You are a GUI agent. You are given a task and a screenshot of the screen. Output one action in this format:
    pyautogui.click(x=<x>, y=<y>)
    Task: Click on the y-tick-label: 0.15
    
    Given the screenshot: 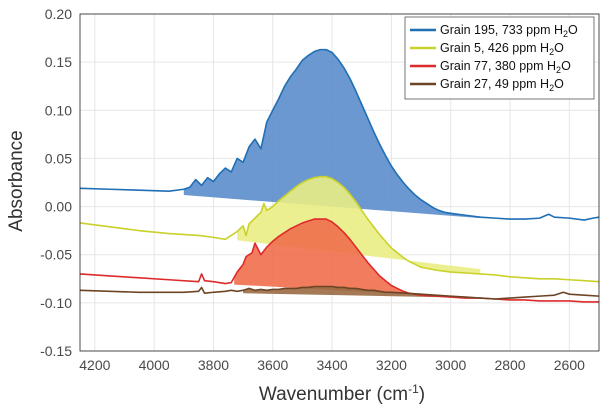 What is the action you would take?
    pyautogui.click(x=58, y=62)
    